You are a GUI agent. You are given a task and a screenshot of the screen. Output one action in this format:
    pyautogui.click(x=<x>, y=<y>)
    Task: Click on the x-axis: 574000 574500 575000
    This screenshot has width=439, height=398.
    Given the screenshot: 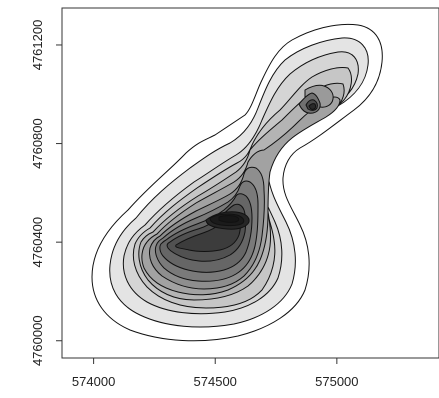 What is the action you would take?
    pyautogui.click(x=215, y=373)
    